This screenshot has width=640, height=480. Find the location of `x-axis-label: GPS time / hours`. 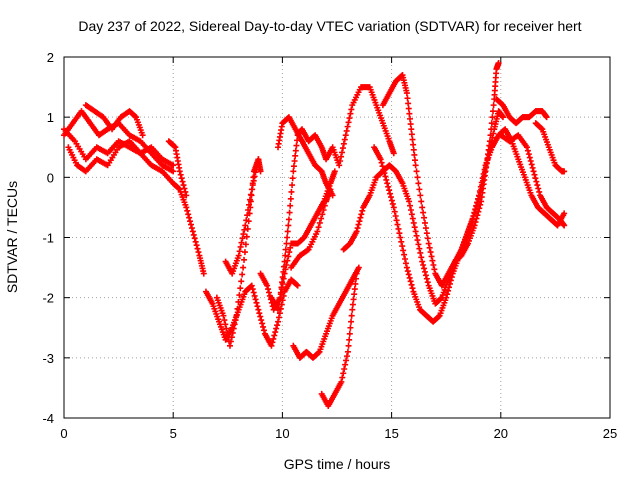

x-axis-label: GPS time / hours is located at coordinates (337, 464).